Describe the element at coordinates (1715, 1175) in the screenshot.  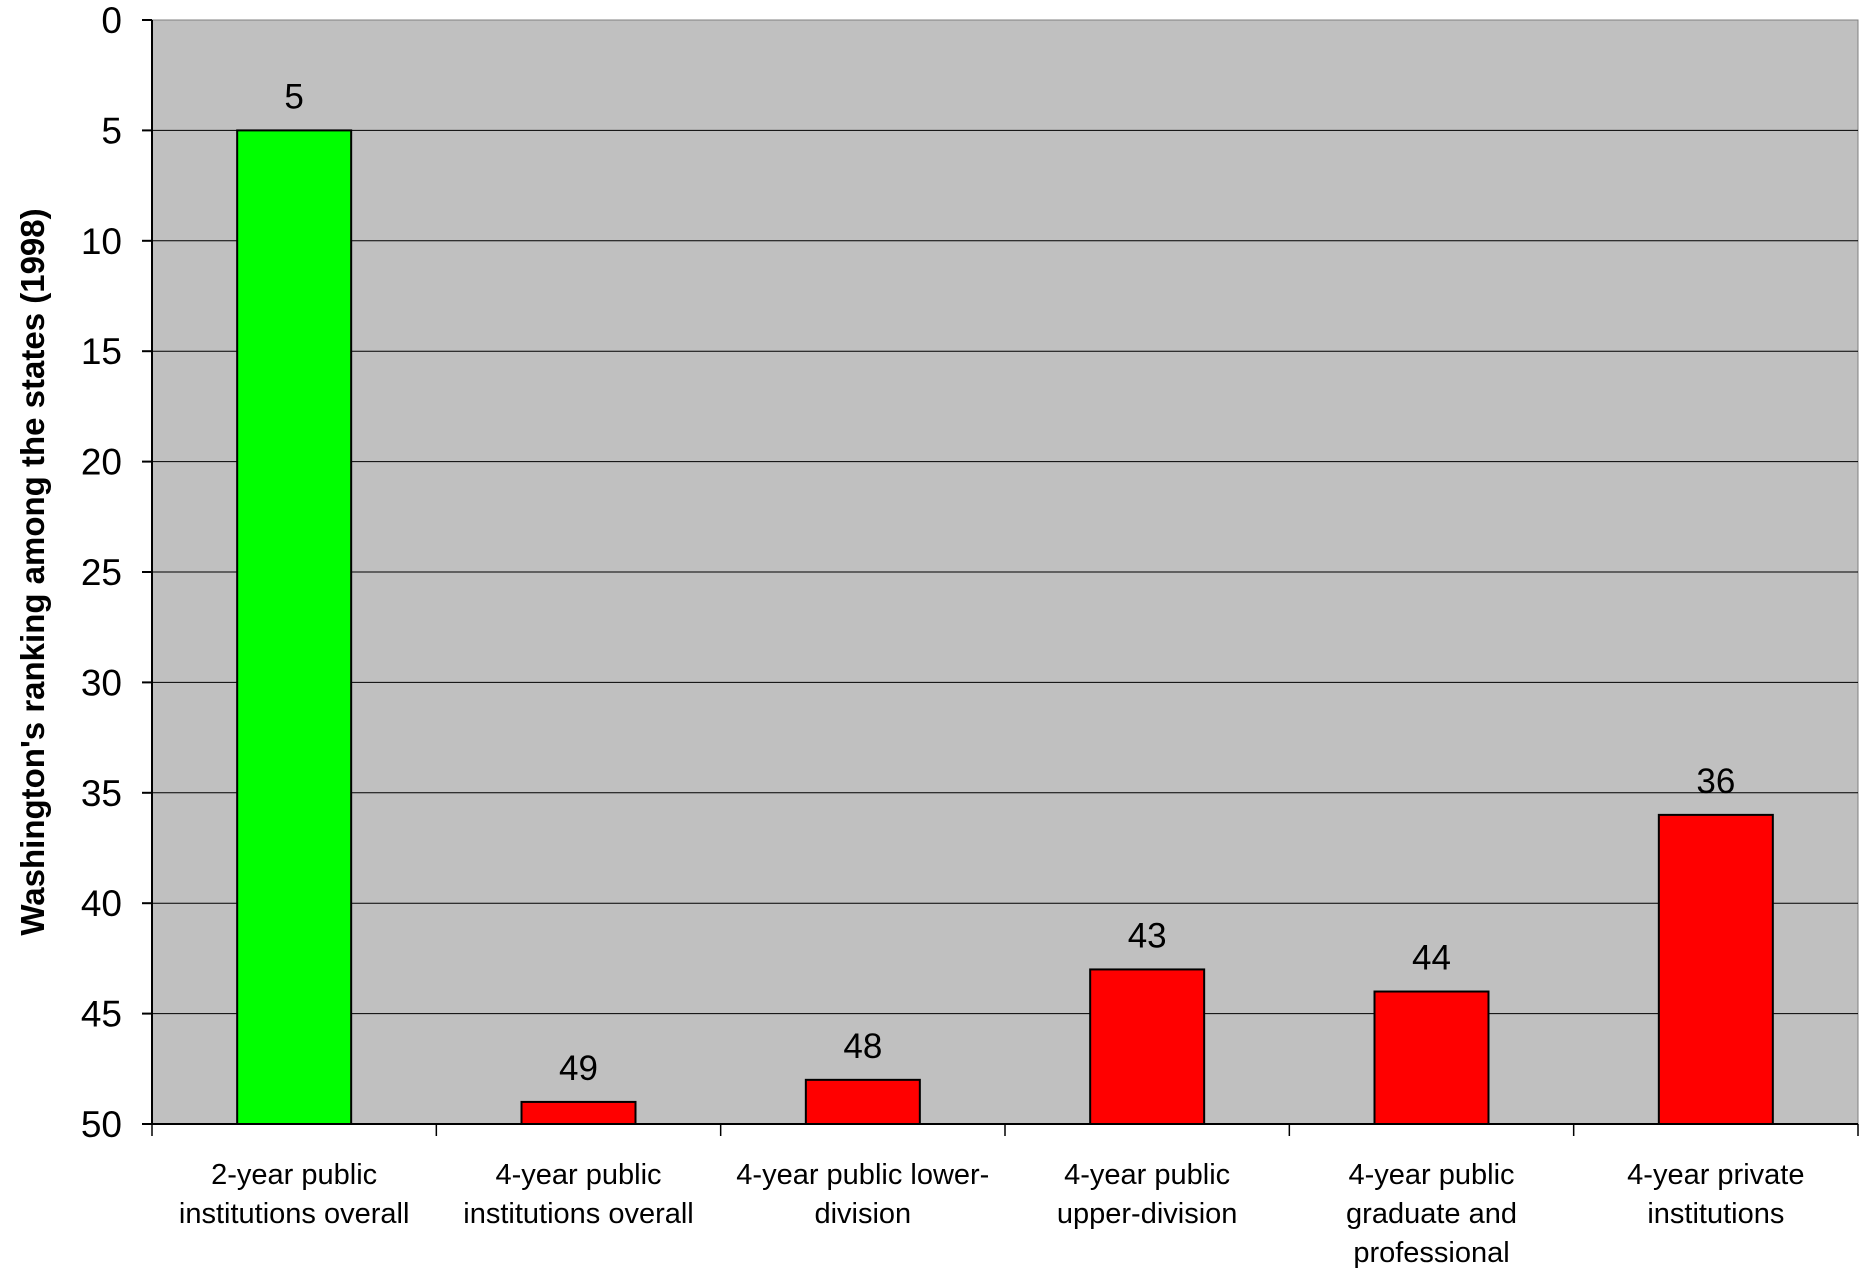
I see `x-tick-label-line: 4-year private` at that location.